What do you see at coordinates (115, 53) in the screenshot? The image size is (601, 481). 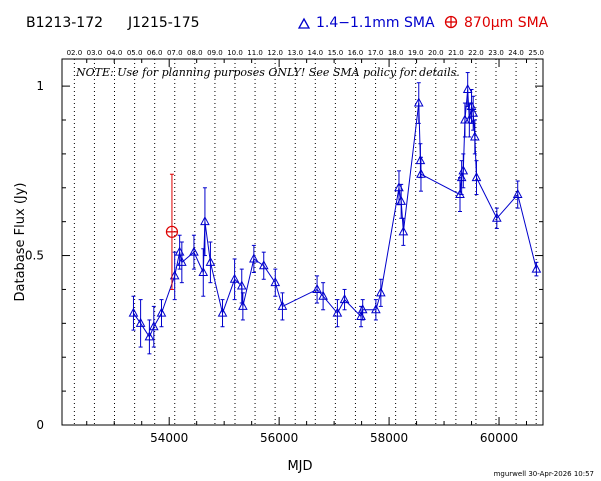 I see `year-tick-label: 04.0` at bounding box center [115, 53].